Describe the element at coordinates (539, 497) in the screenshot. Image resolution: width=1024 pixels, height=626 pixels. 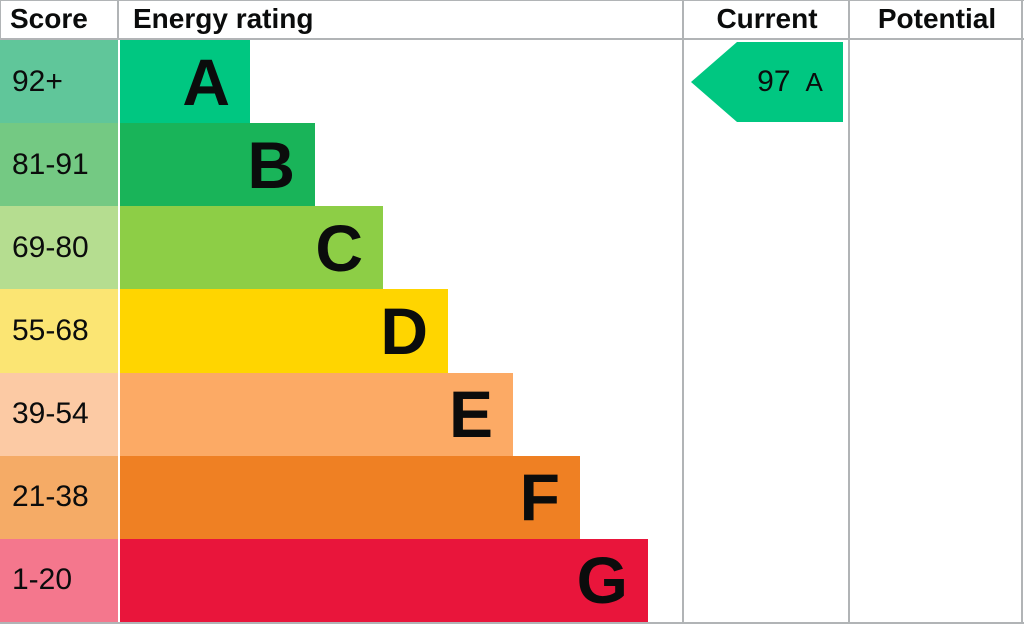
I see `band-letter: F` at that location.